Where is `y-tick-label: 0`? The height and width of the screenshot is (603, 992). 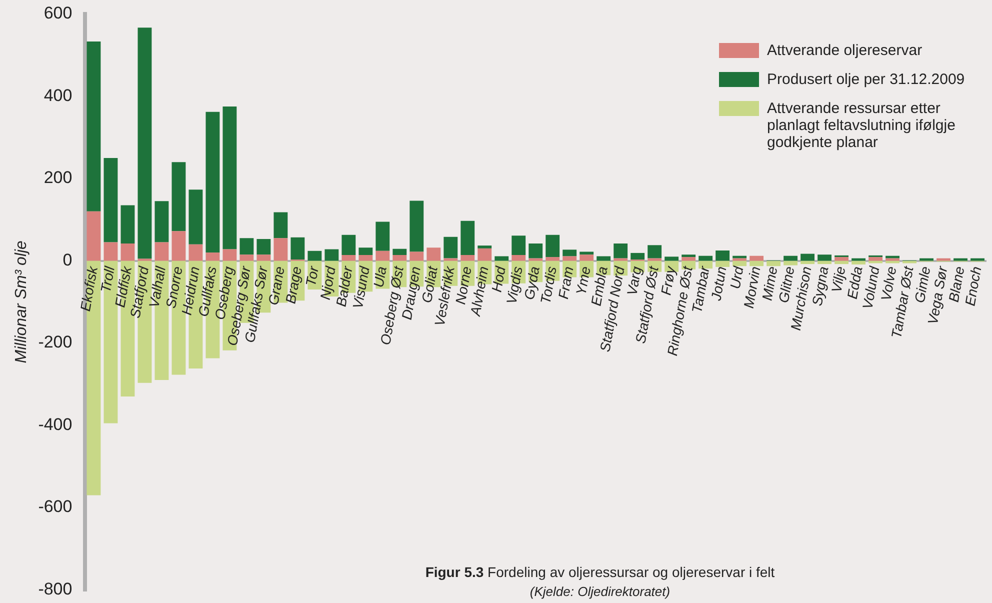 y-tick-label: 0 is located at coordinates (67, 260).